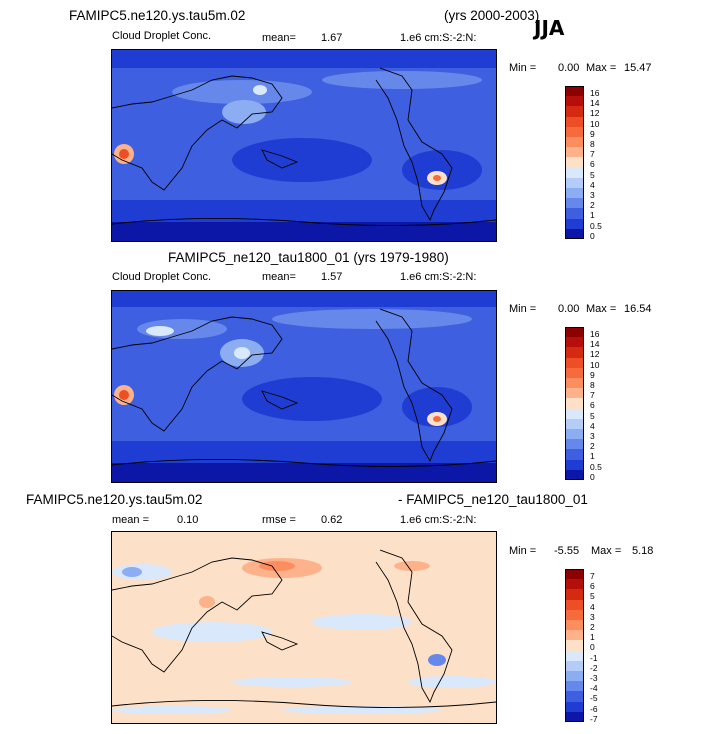 This screenshot has height=734, width=712. What do you see at coordinates (308, 257) in the screenshot?
I see `panel2-title: FAMIPC5_ne120_tau1800_01 (yrs 1979-1980)` at bounding box center [308, 257].